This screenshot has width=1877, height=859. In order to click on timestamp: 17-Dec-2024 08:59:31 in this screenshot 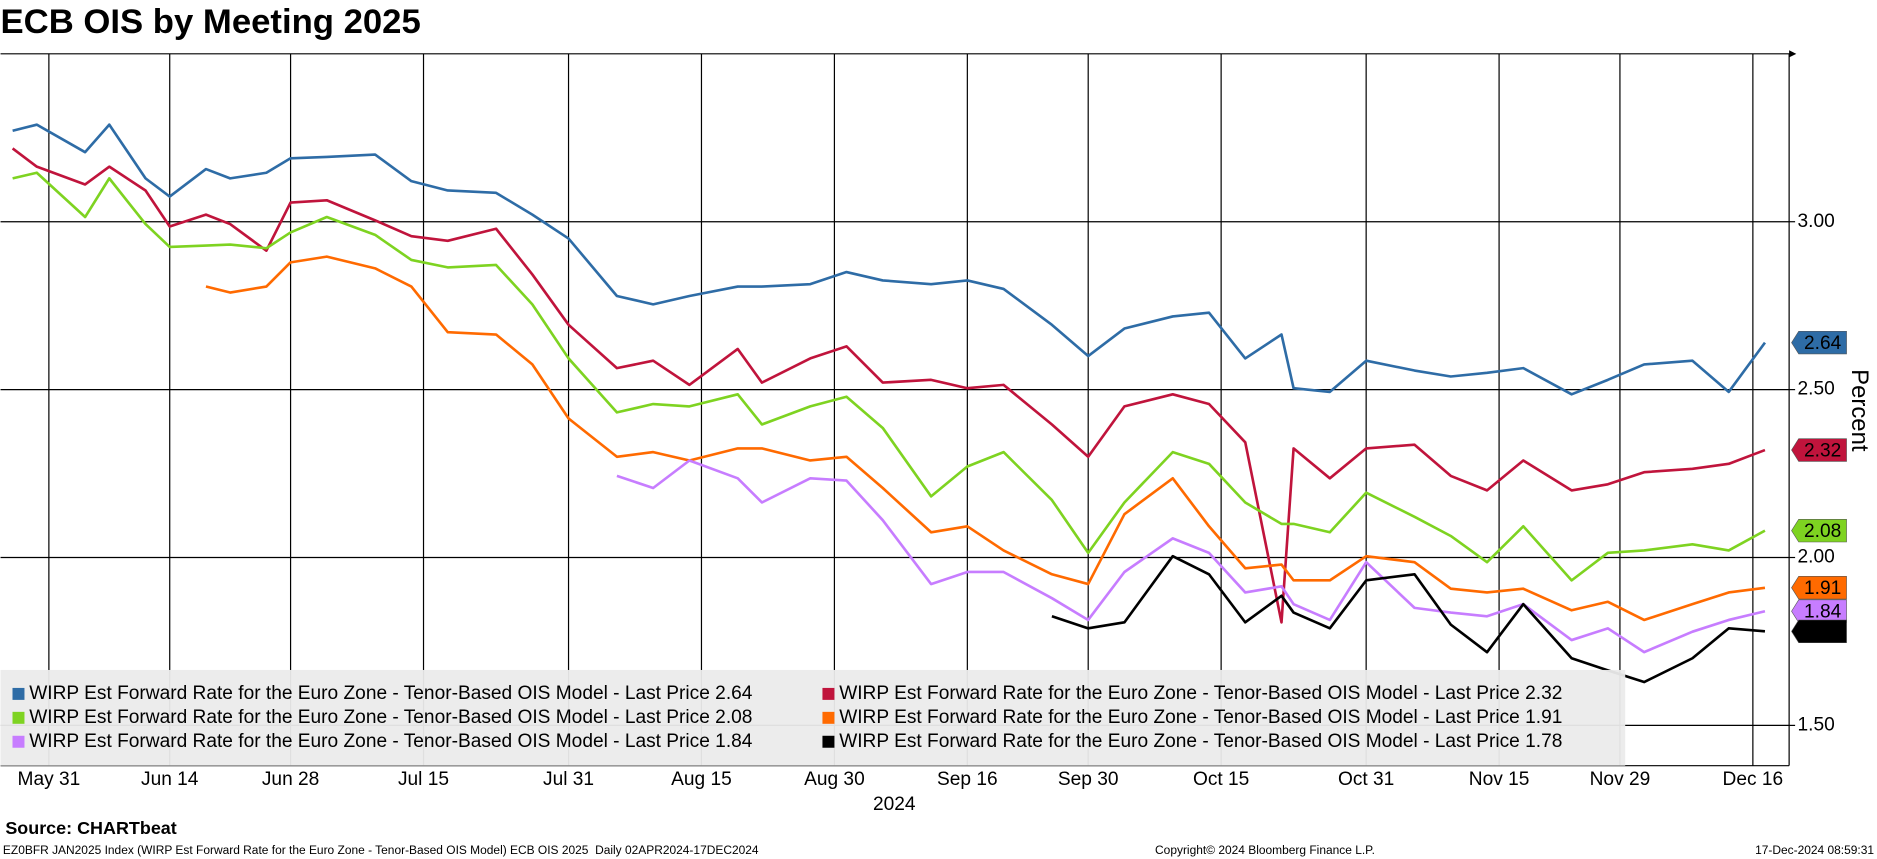, I will do `click(1814, 850)`.